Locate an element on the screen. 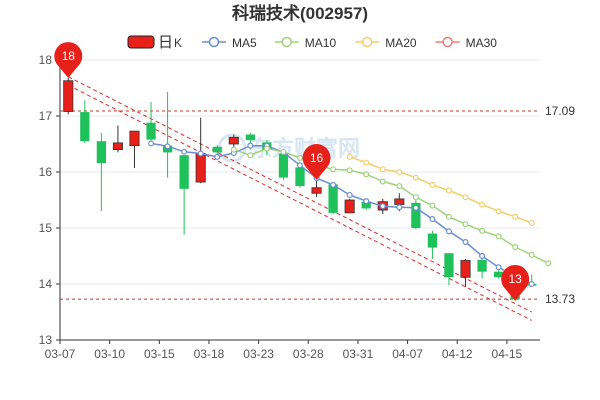 This screenshot has height=400, width=600. legend-label-day: 日 is located at coordinates (165, 42).